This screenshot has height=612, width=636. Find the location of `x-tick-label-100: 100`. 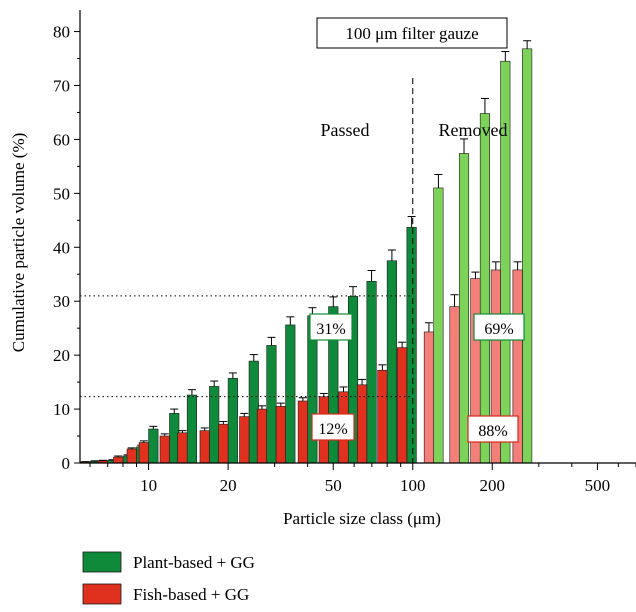

x-tick-label-100: 100 is located at coordinates (413, 485).